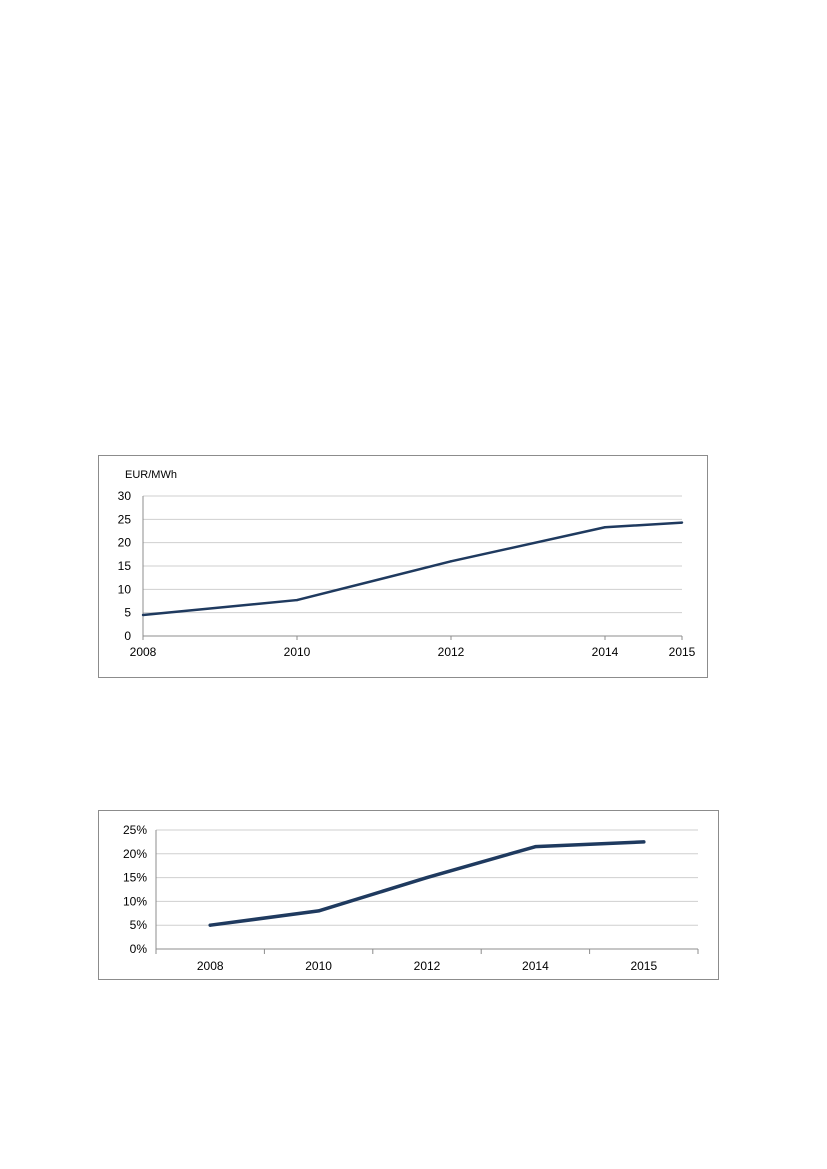 The image size is (827, 1169). Describe the element at coordinates (135, 878) in the screenshot. I see `y-tick-label: 15%` at that location.